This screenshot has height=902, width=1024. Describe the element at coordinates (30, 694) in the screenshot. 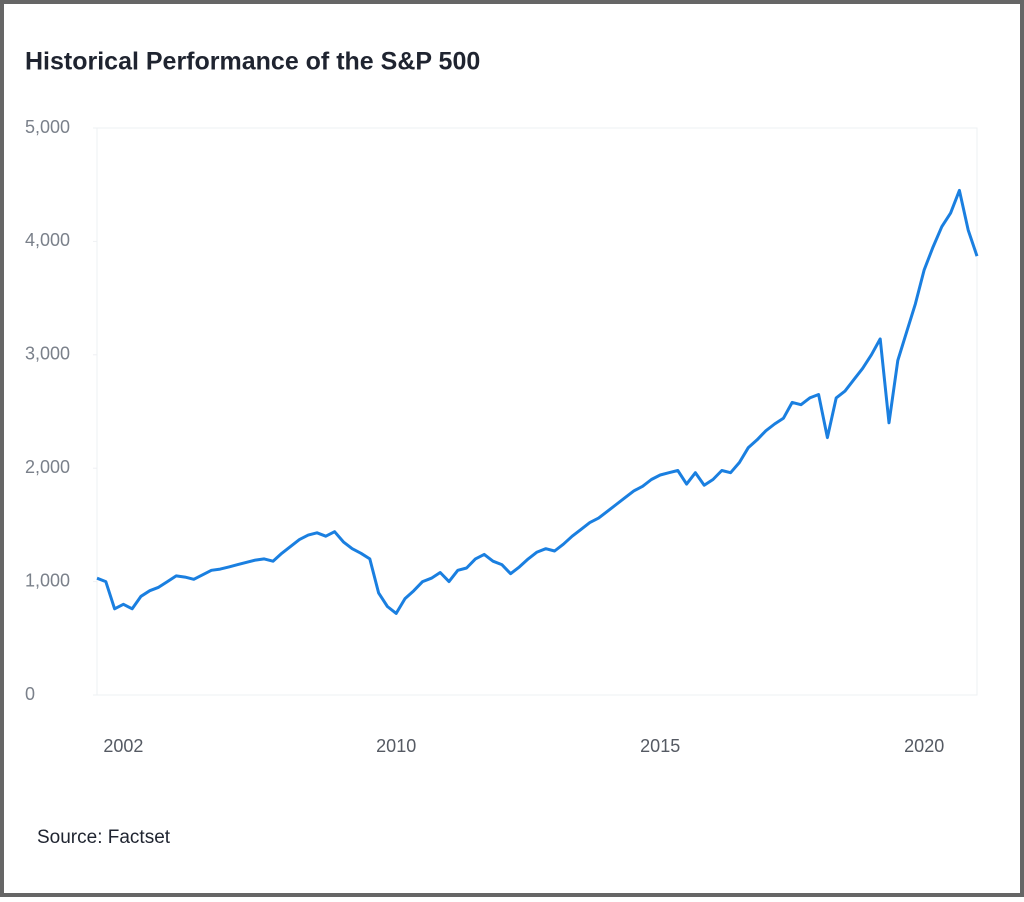

I see `y-tick-label: 0` at that location.